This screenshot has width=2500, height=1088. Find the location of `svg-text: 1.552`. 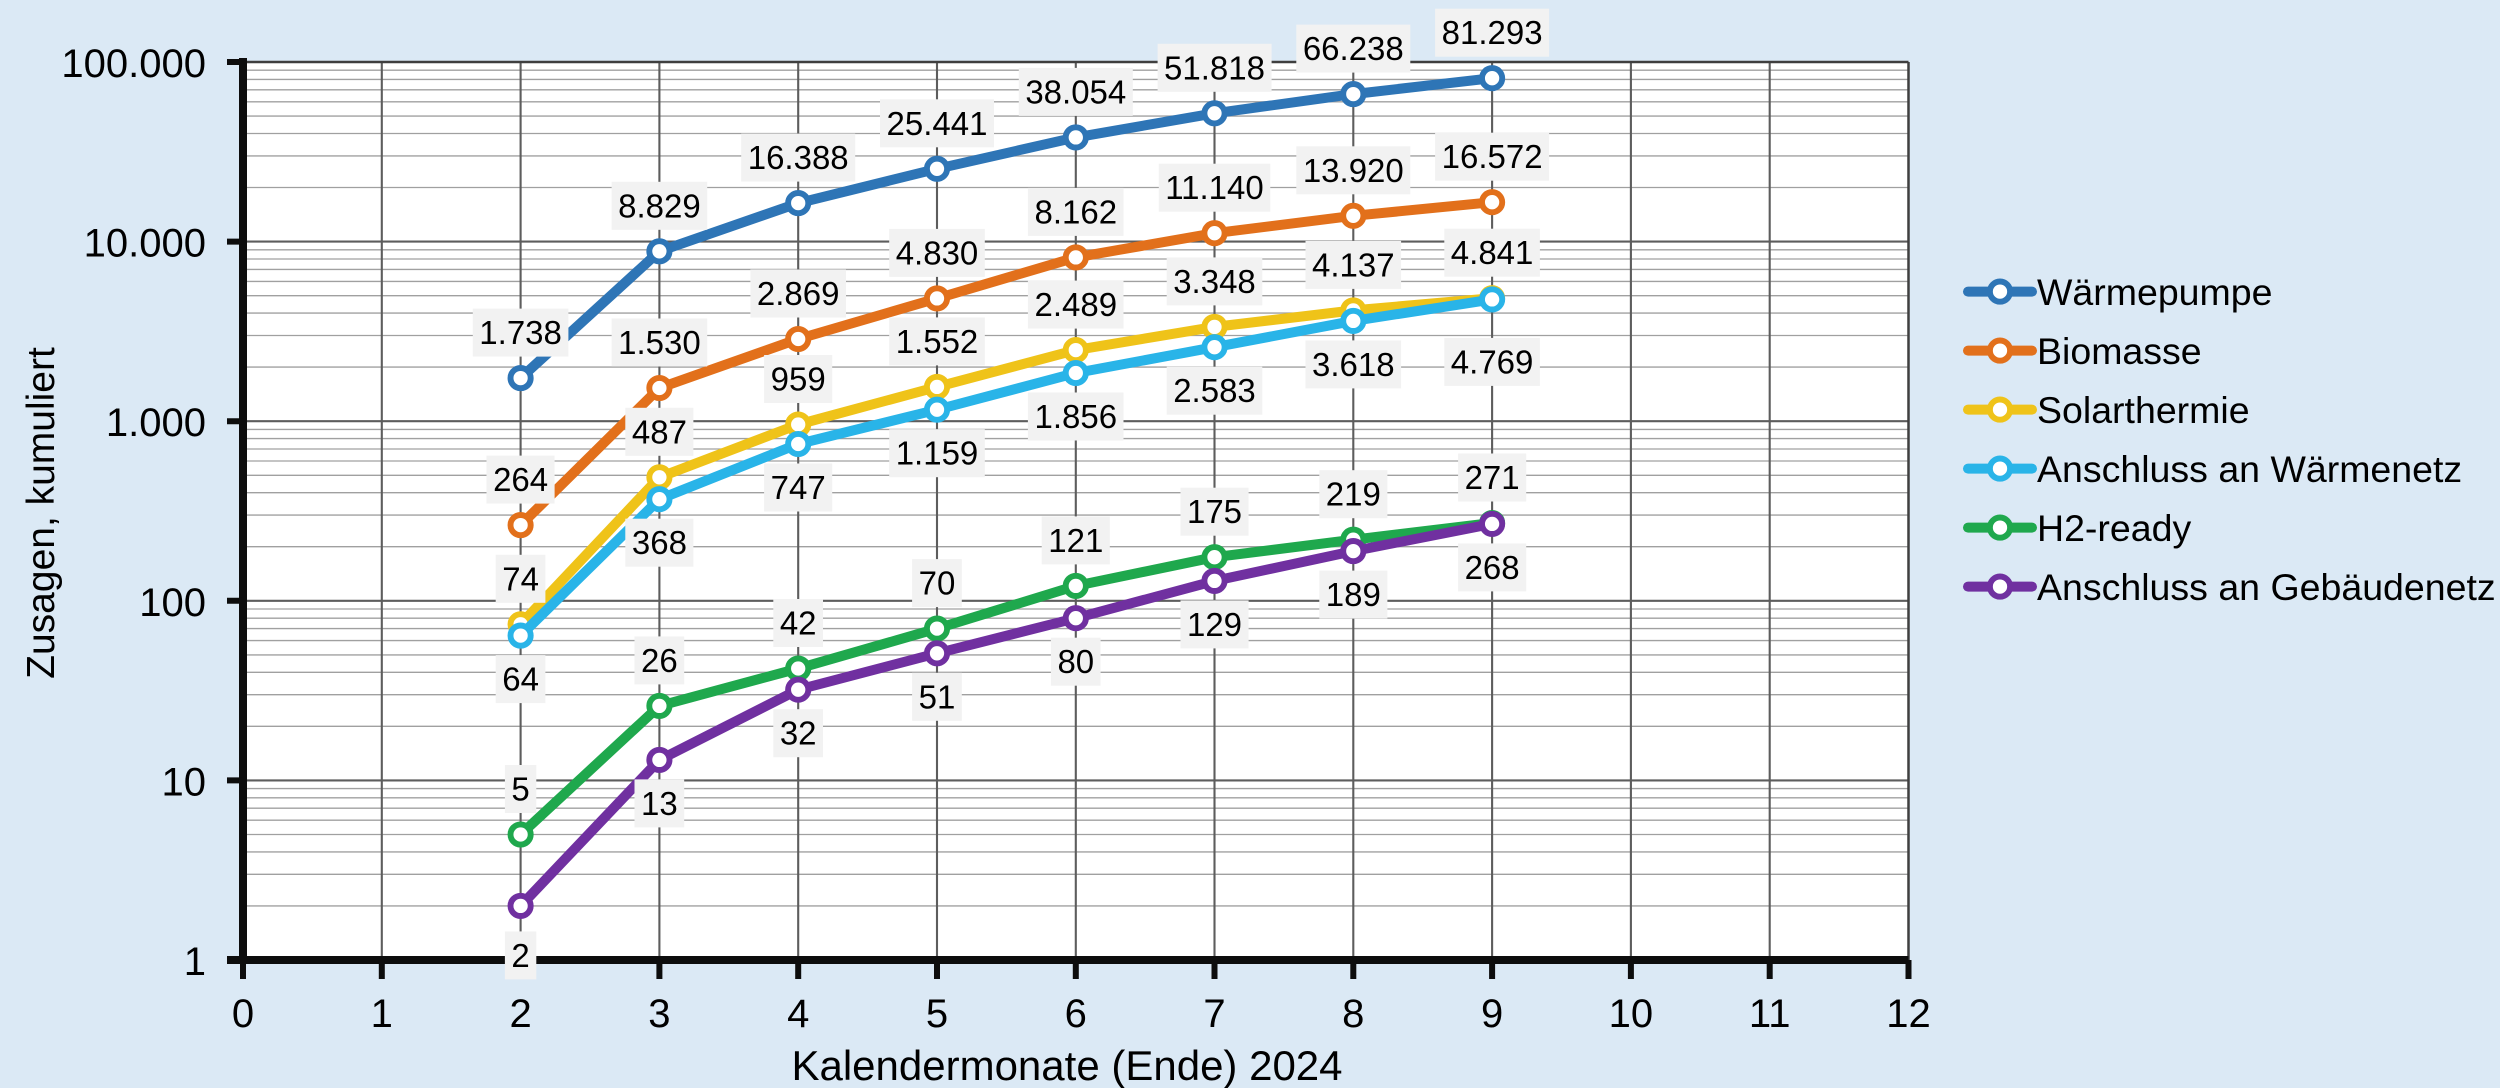

svg-text: 1.552 is located at coordinates (937, 341).